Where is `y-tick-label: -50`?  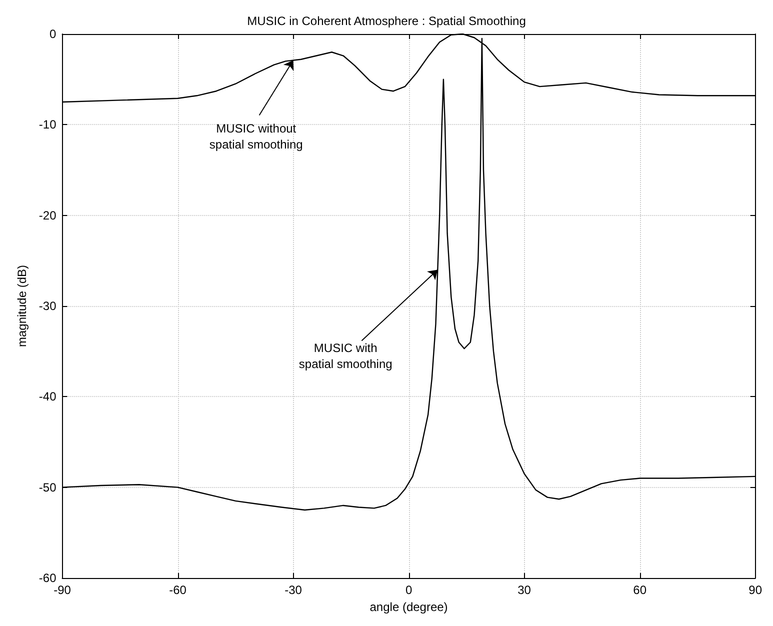 y-tick-label: -50 is located at coordinates (47, 487).